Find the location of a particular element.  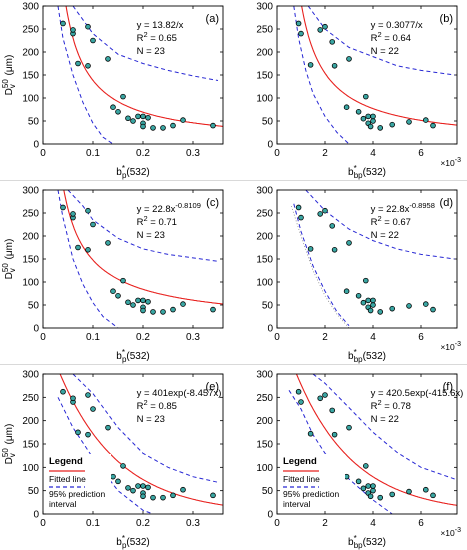

legend-pi-label: 95% prediction is located at coordinates (77, 494).